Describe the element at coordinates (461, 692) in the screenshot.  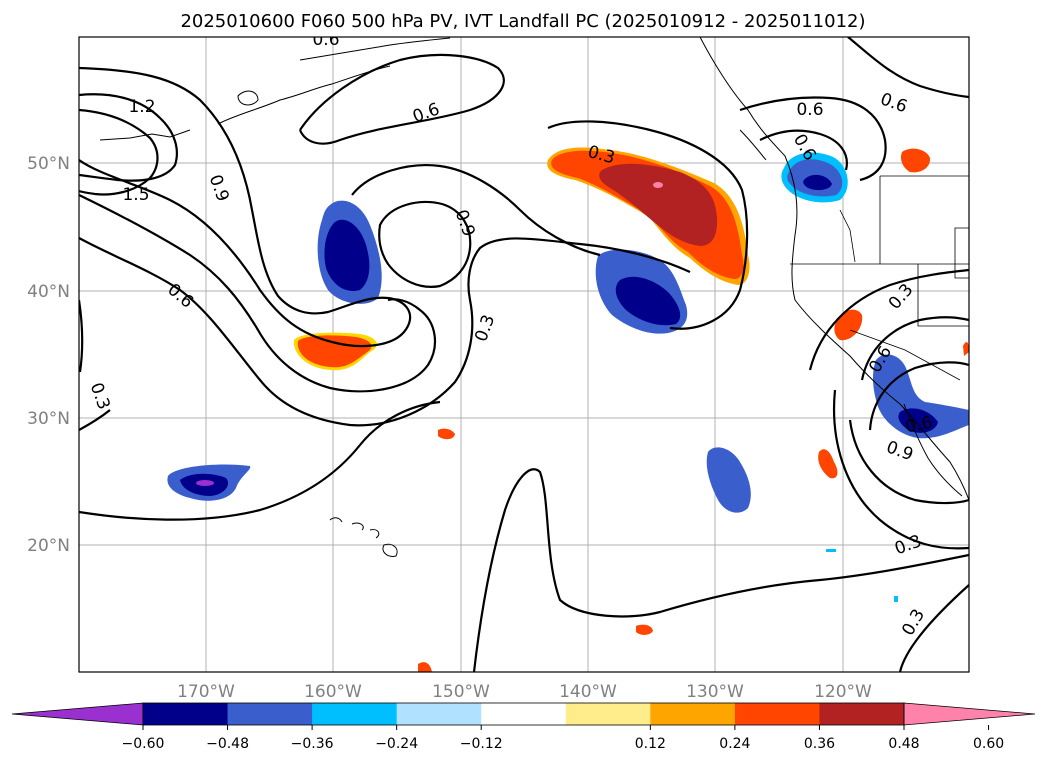
I see `lon-tick-label: 150°W` at that location.